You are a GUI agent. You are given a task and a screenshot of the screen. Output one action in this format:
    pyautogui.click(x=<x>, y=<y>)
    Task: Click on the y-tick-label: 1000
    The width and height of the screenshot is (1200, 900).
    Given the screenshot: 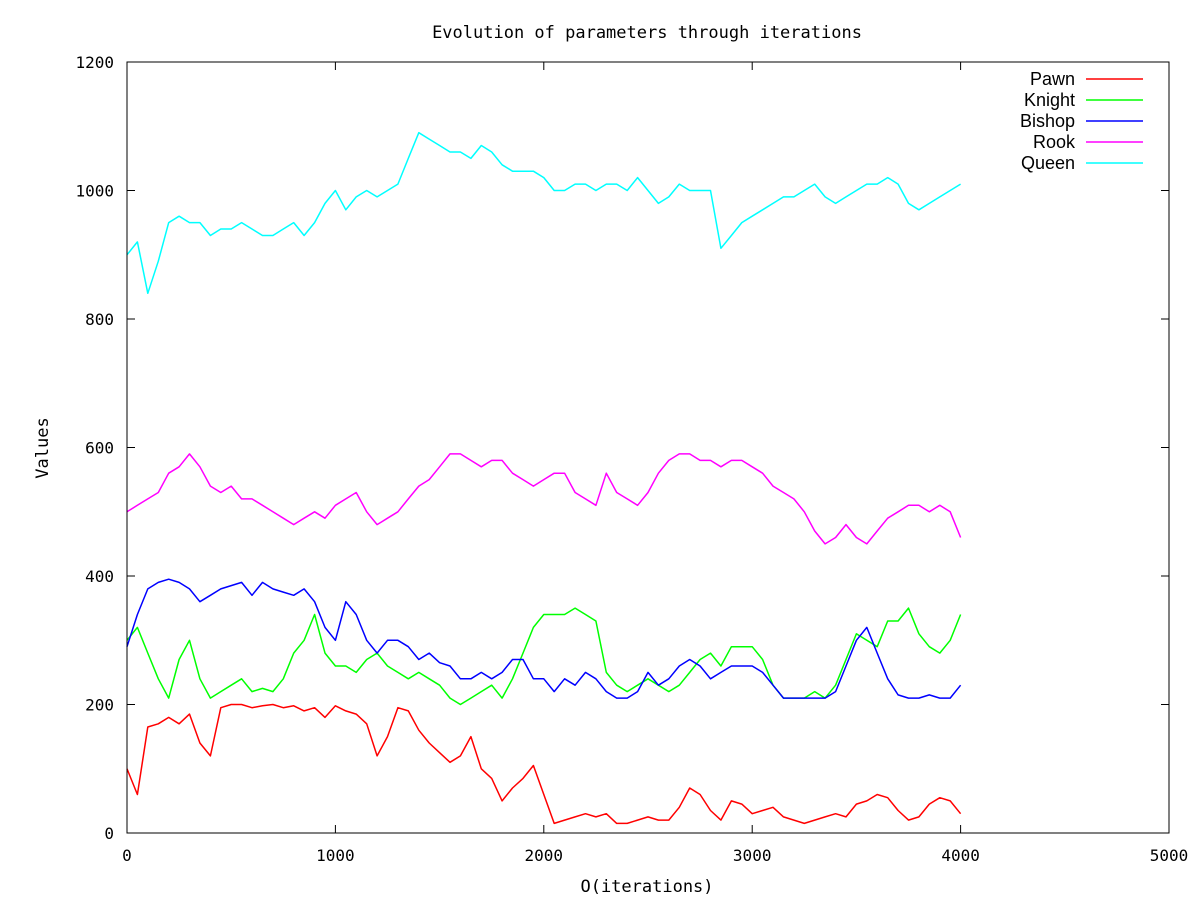 What is the action you would take?
    pyautogui.click(x=94, y=191)
    